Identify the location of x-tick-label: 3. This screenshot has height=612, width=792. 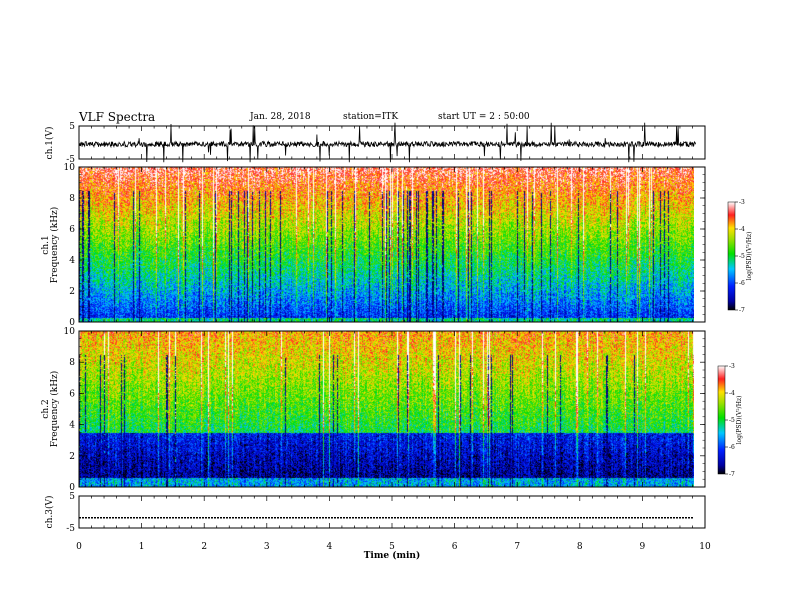
(267, 547).